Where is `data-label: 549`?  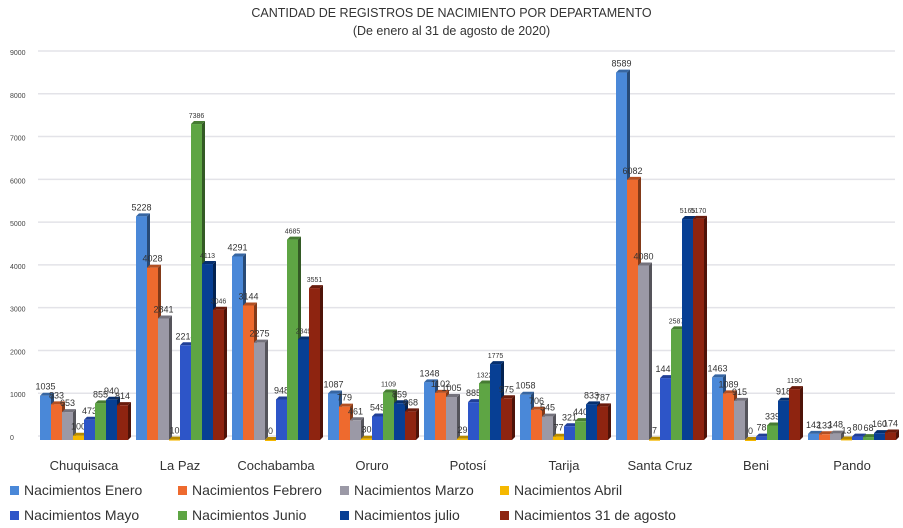 data-label: 549 is located at coordinates (377, 408).